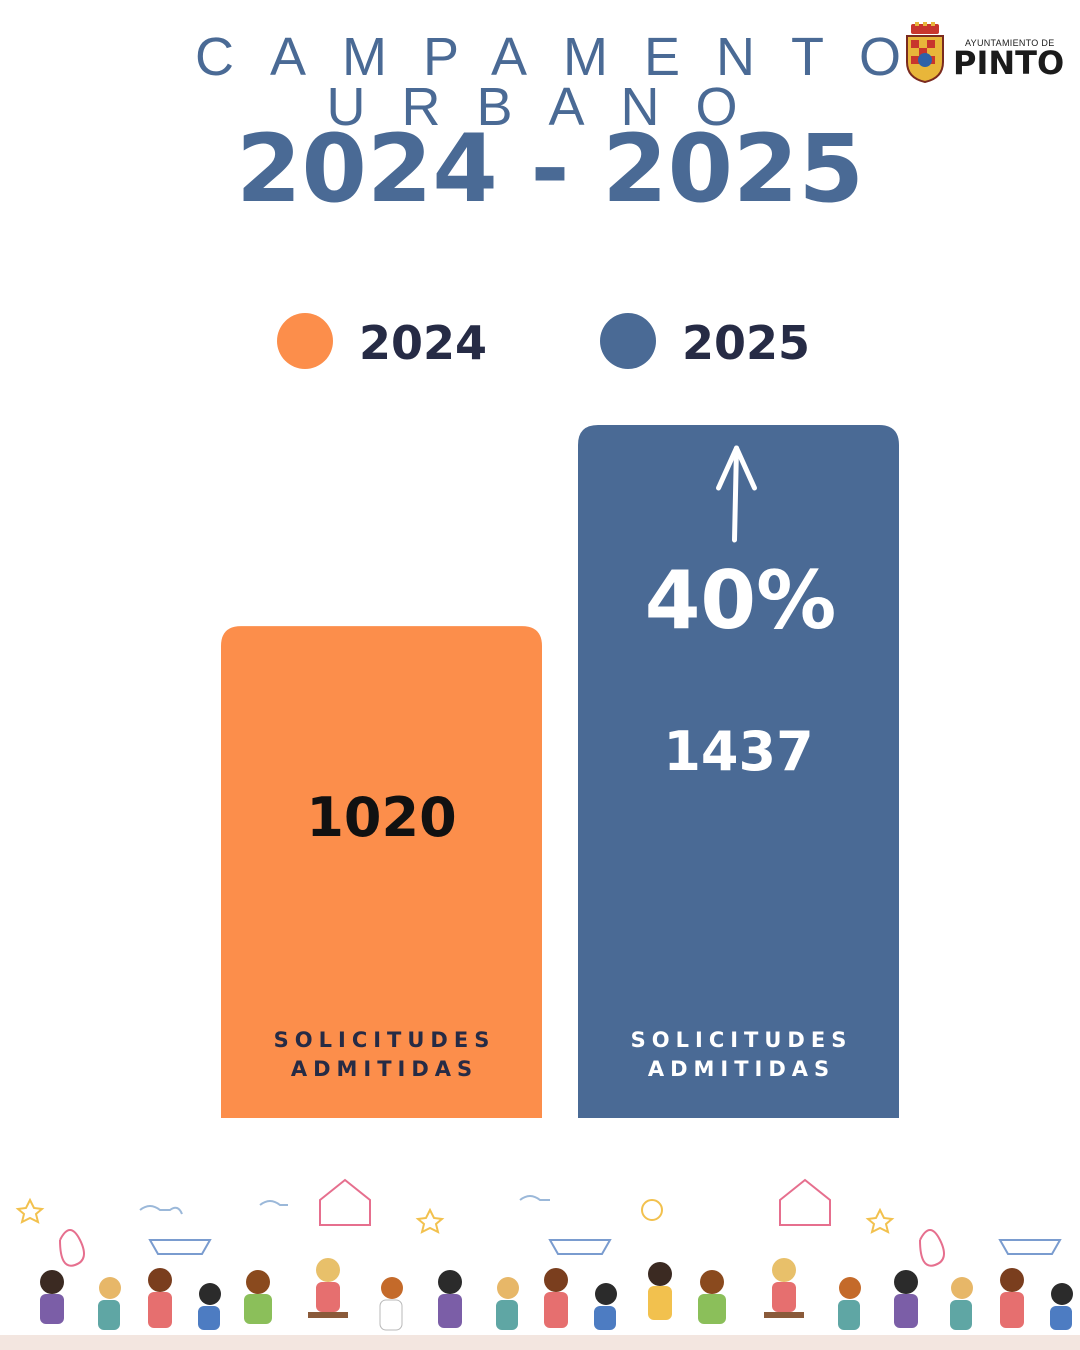 Image resolution: width=1080 pixels, height=1350 pixels. Describe the element at coordinates (746, 343) in the screenshot. I see `legend-label-2025: 2025` at that location.